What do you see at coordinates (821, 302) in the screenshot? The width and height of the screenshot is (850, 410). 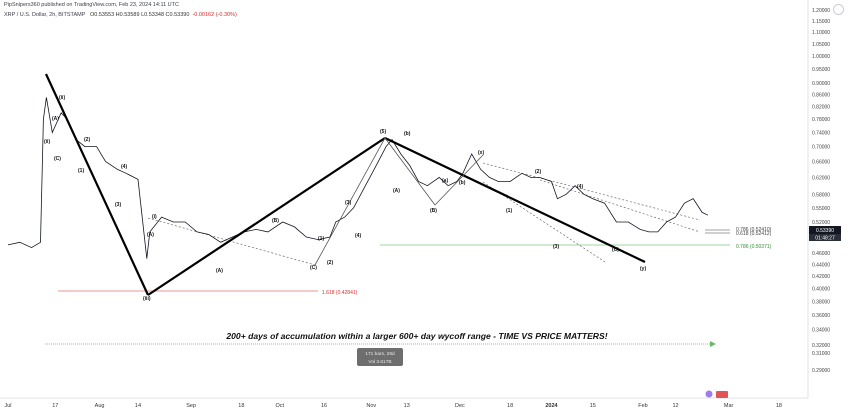 I see `y-tick-label: 0.38000` at bounding box center [821, 302].